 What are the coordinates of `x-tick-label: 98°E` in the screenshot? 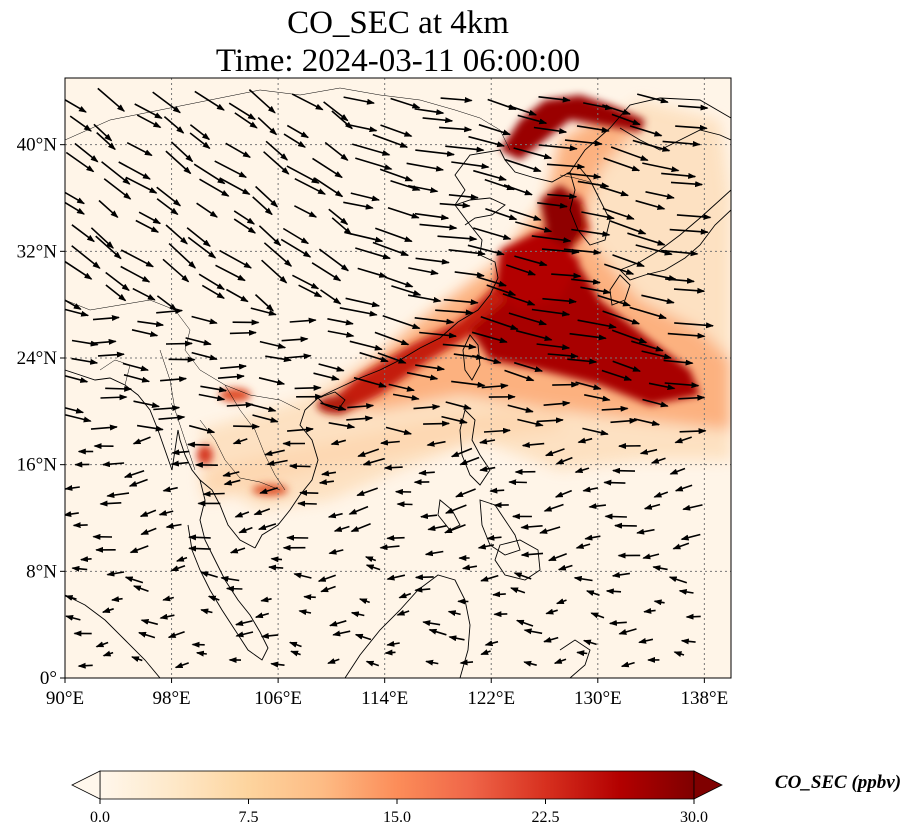 It's located at (171, 698).